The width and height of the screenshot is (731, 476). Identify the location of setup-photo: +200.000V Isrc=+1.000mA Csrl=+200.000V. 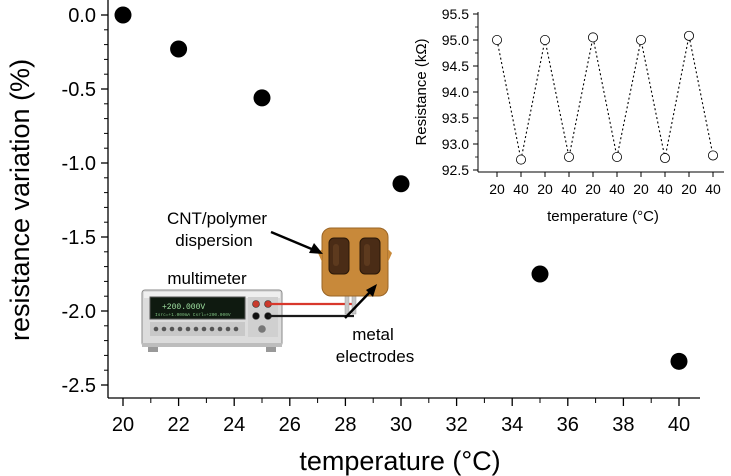
(277, 287).